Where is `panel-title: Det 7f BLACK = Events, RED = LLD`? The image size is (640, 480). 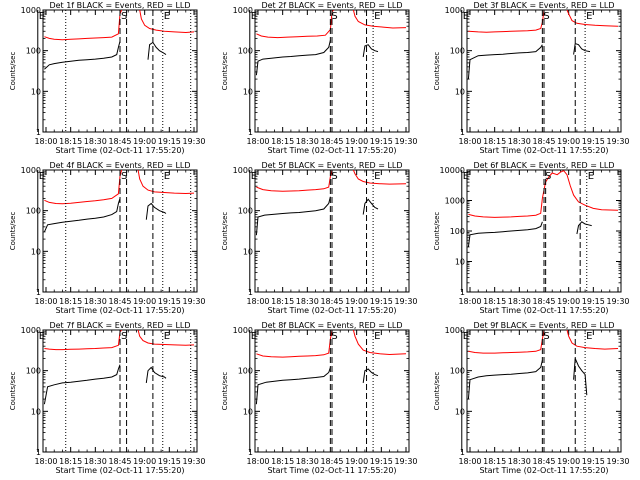
panel-title: Det 7f BLACK = Events, RED = LLD is located at coordinates (119, 325).